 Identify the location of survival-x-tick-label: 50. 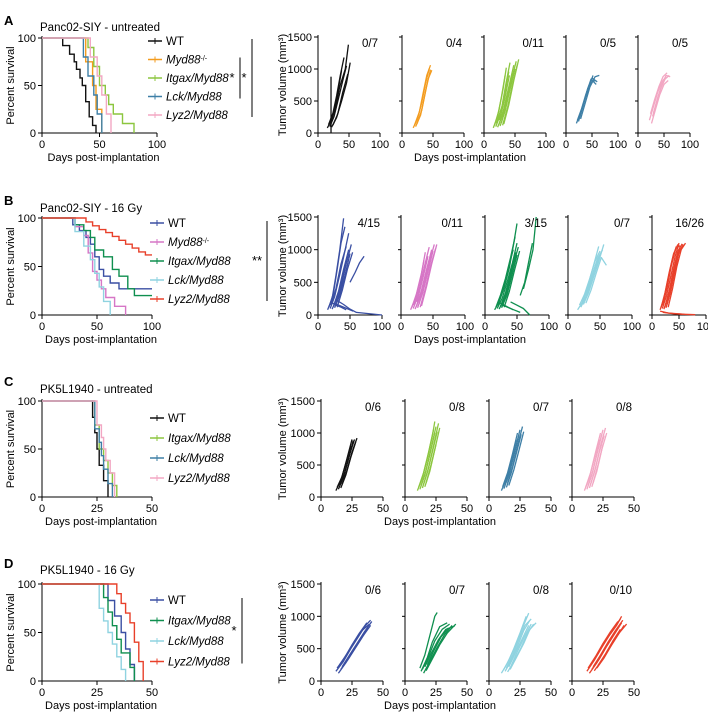
(152, 693).